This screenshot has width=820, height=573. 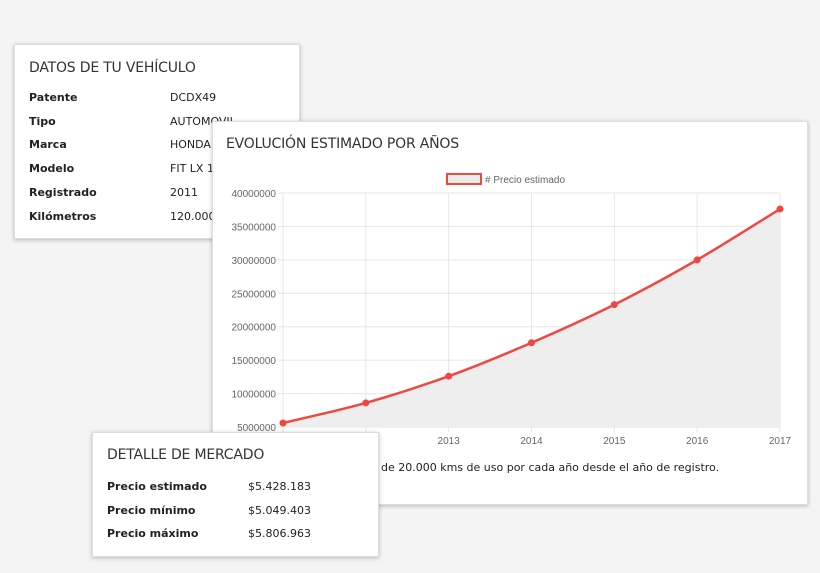 What do you see at coordinates (254, 328) in the screenshot?
I see `y-tick-label: 20000000` at bounding box center [254, 328].